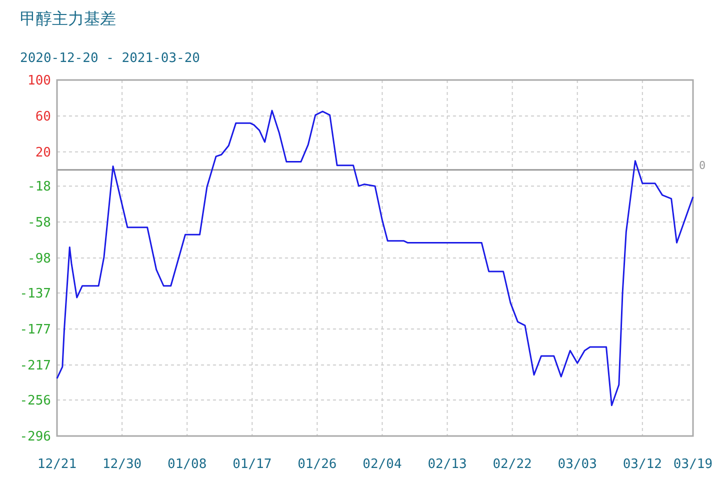  I want to click on y-tick-label: -137, so click(35, 294).